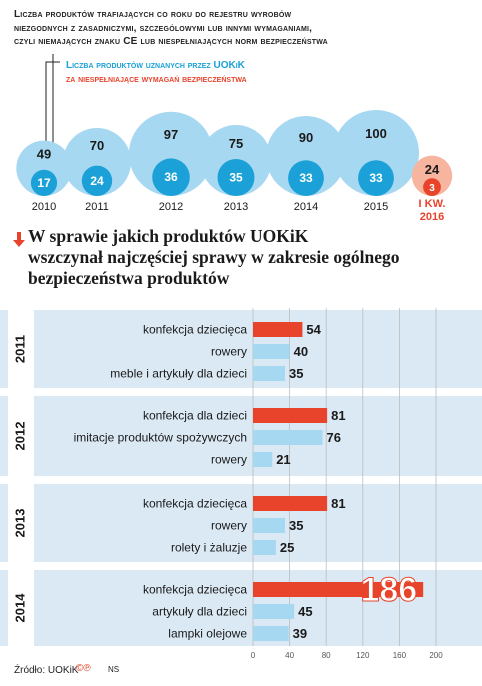 This screenshot has width=482, height=686. Describe the element at coordinates (326, 655) in the screenshot. I see `x-tick-label: 80` at that location.